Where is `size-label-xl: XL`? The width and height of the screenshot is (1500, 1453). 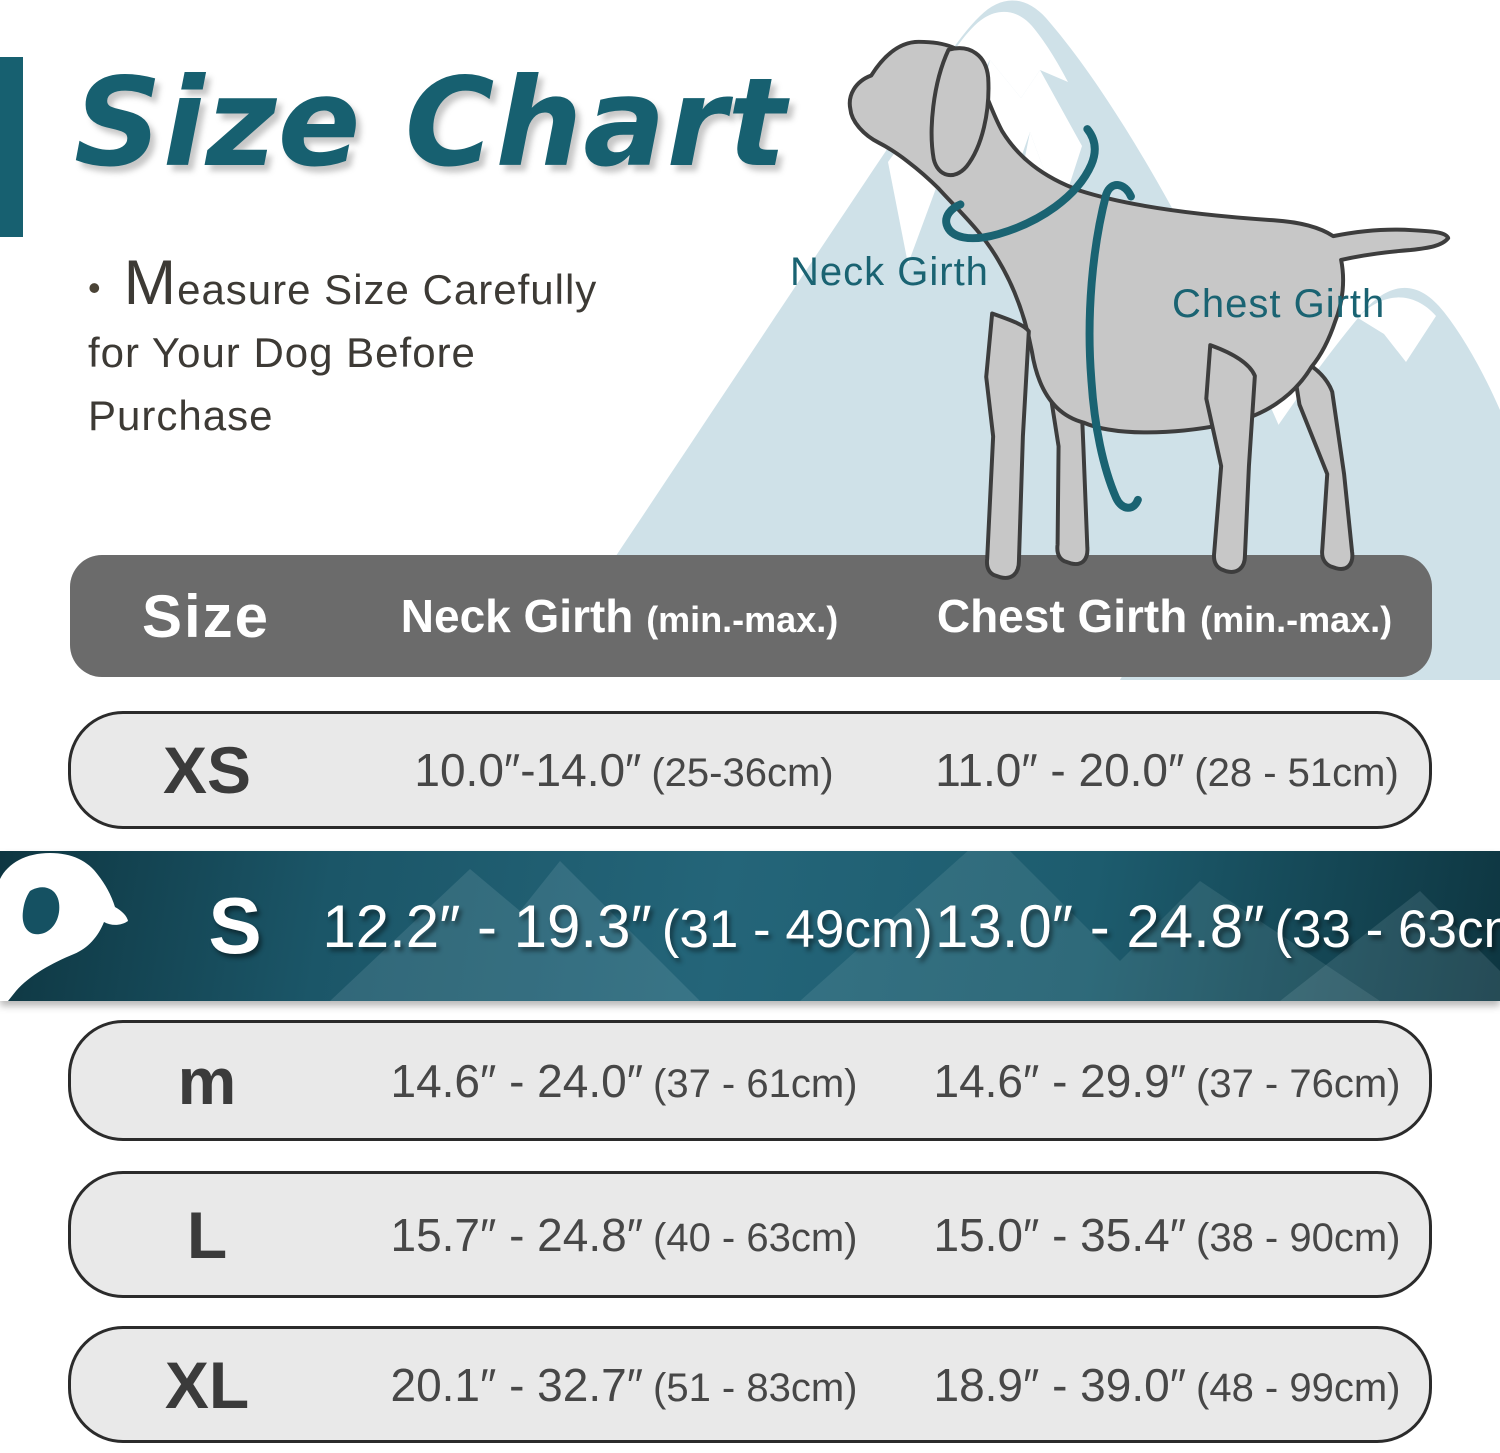 size-label-xl: XL is located at coordinates (207, 1384).